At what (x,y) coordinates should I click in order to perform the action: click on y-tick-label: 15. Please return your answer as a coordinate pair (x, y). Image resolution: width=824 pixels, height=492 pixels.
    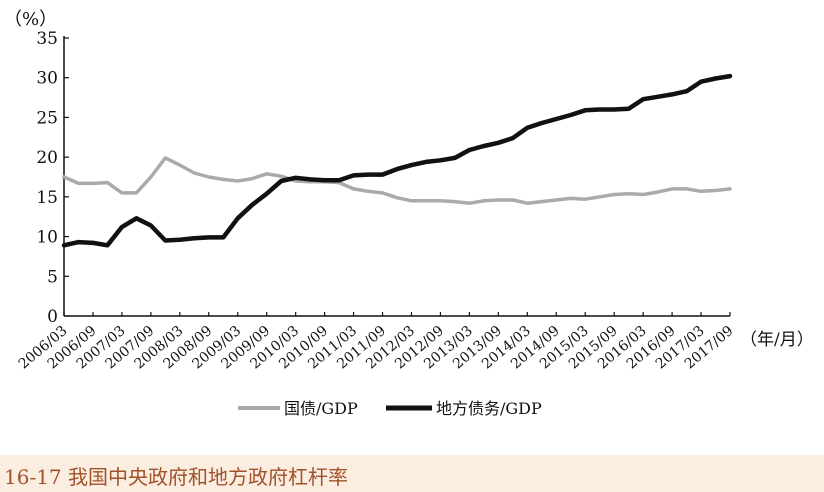
    Looking at the image, I should click on (47, 198).